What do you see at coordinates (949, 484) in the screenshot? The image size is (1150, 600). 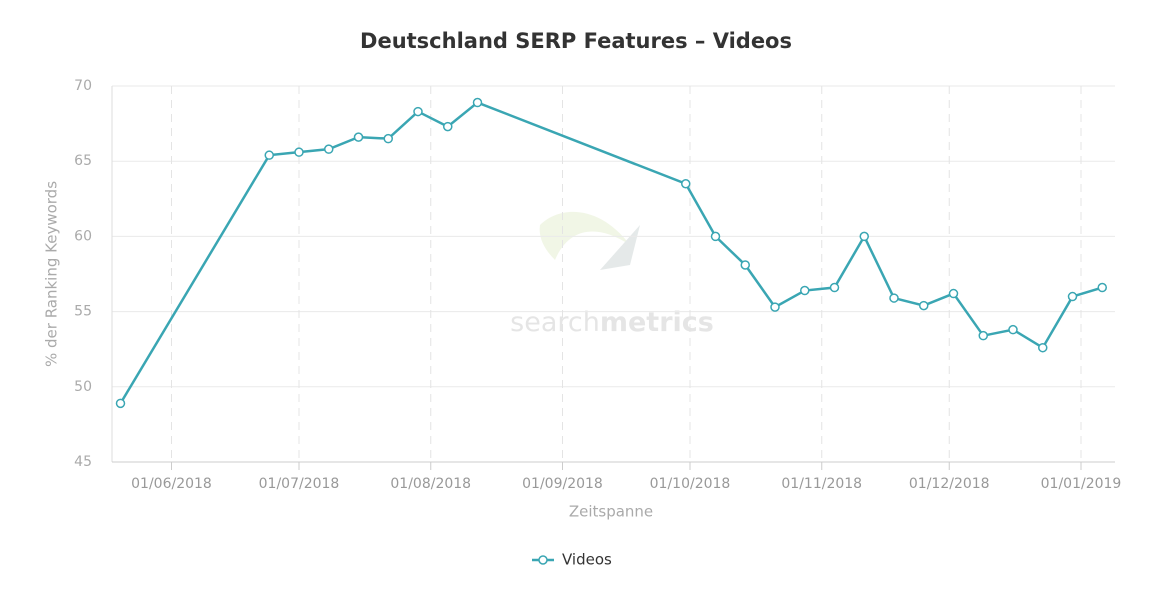 I see `x-tick-label: 01/12/2018` at bounding box center [949, 484].